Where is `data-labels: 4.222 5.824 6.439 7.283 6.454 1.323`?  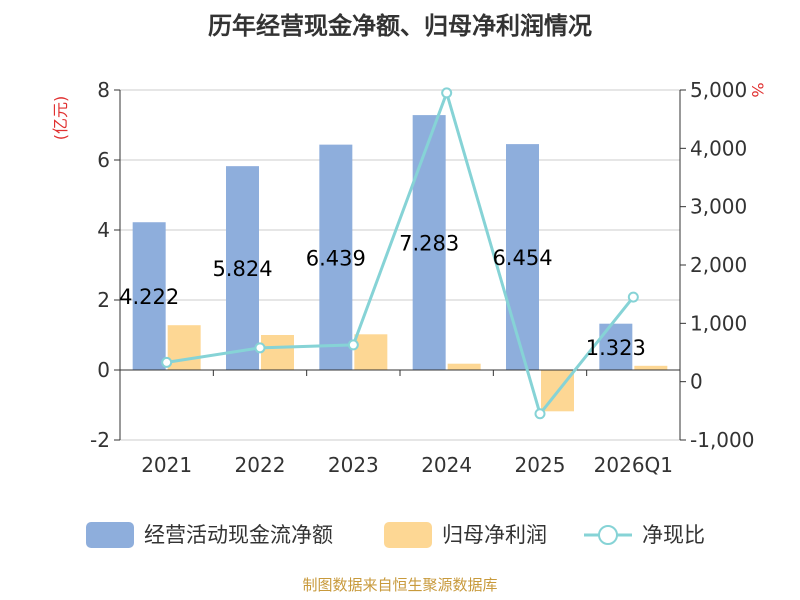
data-labels: 4.222 5.824 6.439 7.283 6.454 1.323 is located at coordinates (382, 296).